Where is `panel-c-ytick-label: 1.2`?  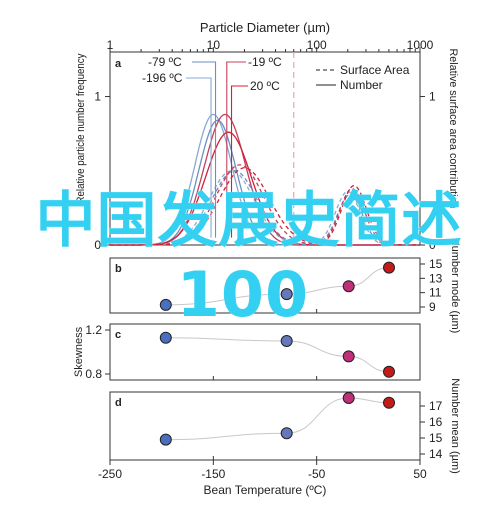 panel-c-ytick-label: 1.2 is located at coordinates (93, 330).